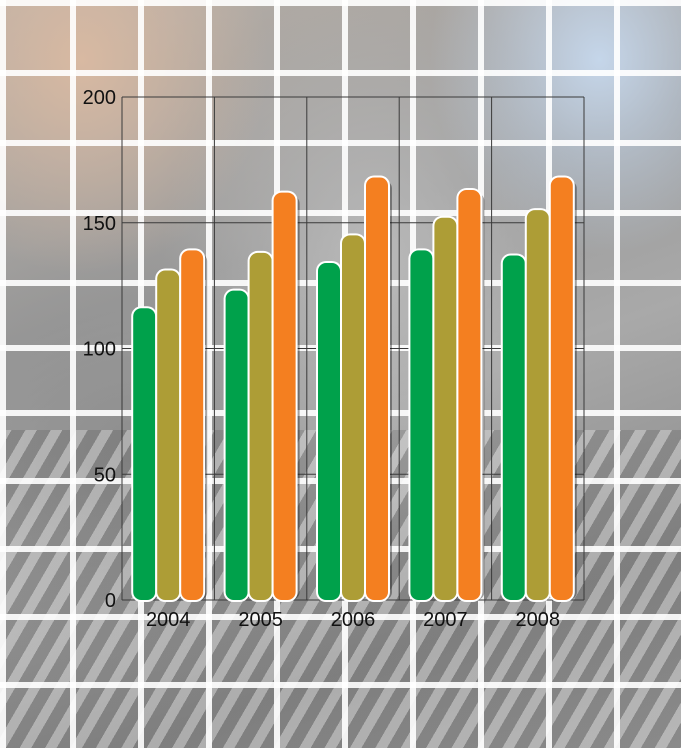  What do you see at coordinates (260, 620) in the screenshot?
I see `x-tick-label: 2005` at bounding box center [260, 620].